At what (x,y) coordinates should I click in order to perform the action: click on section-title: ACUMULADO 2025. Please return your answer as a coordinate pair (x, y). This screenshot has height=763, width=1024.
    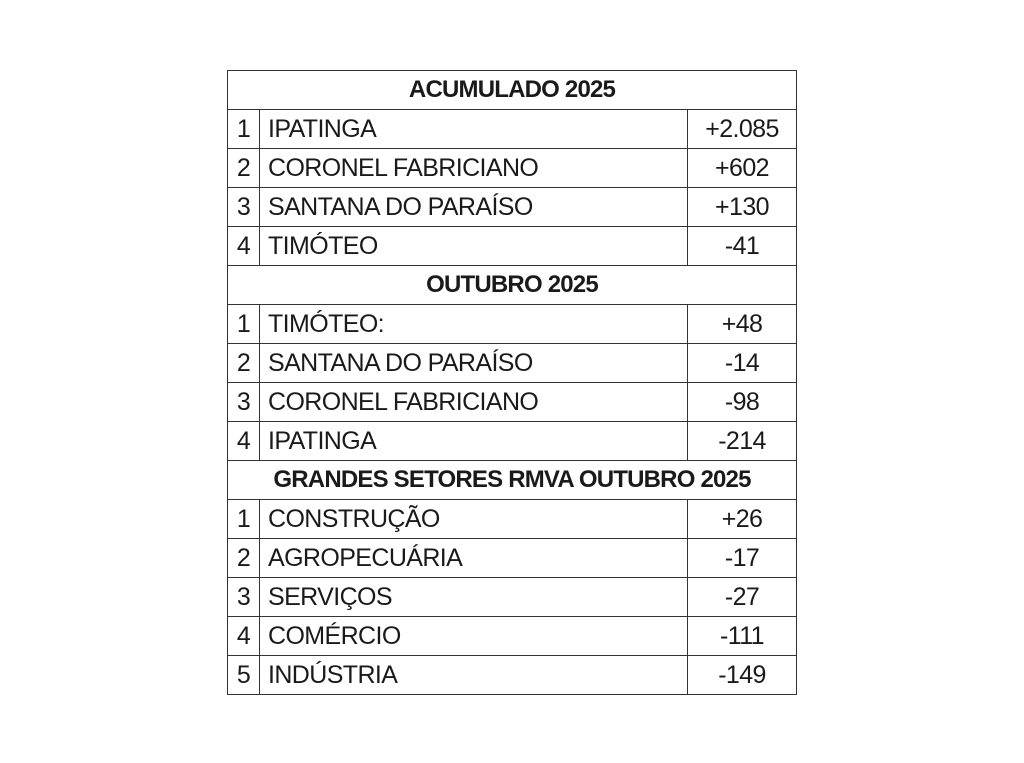
    Looking at the image, I should click on (512, 90).